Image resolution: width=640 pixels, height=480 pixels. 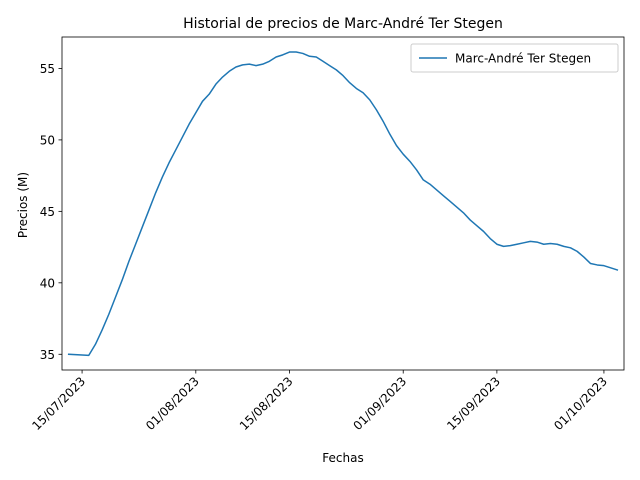 What do you see at coordinates (523, 59) in the screenshot?
I see `legend-label: Marc-André Ter Stegen` at bounding box center [523, 59].